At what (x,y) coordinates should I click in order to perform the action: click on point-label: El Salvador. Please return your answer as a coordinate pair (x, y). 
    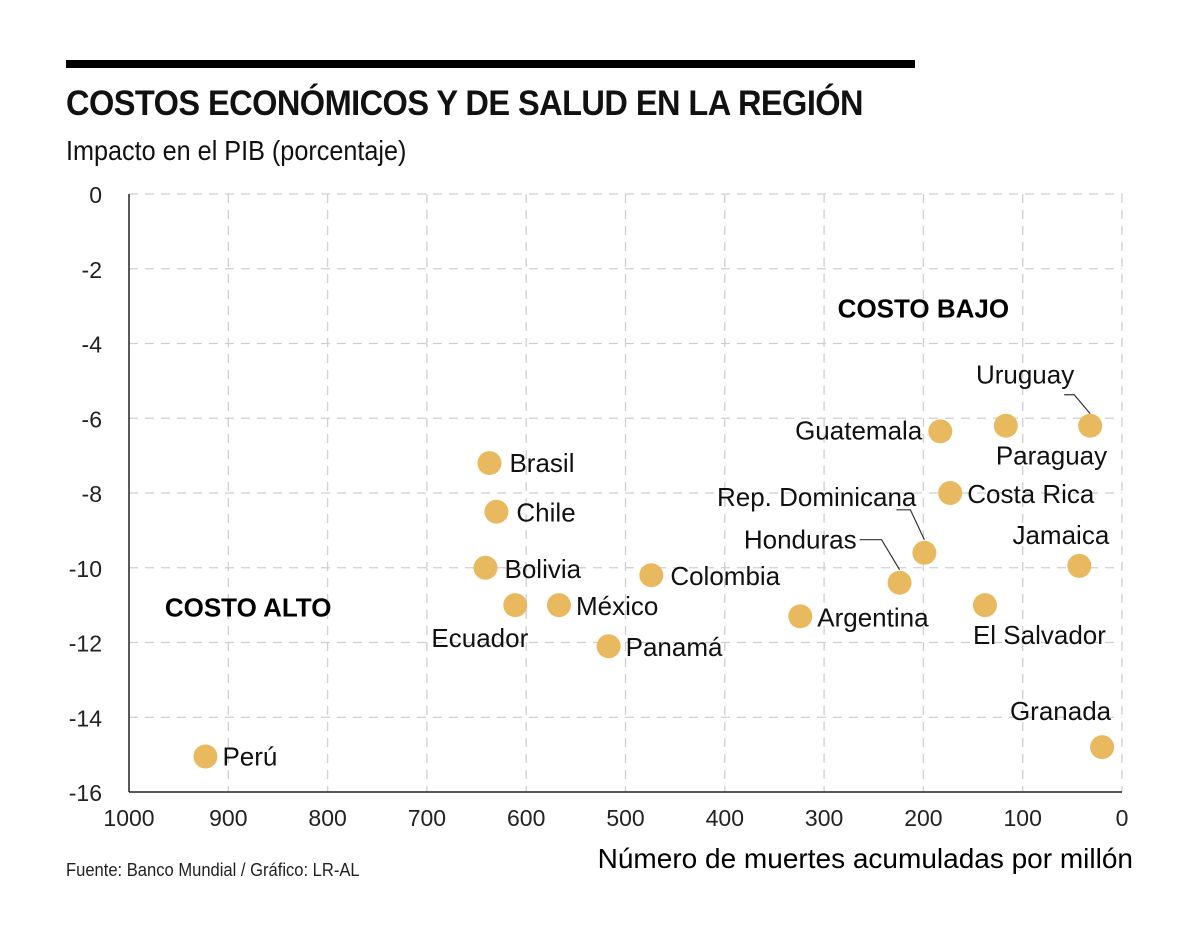
    Looking at the image, I should click on (1039, 635).